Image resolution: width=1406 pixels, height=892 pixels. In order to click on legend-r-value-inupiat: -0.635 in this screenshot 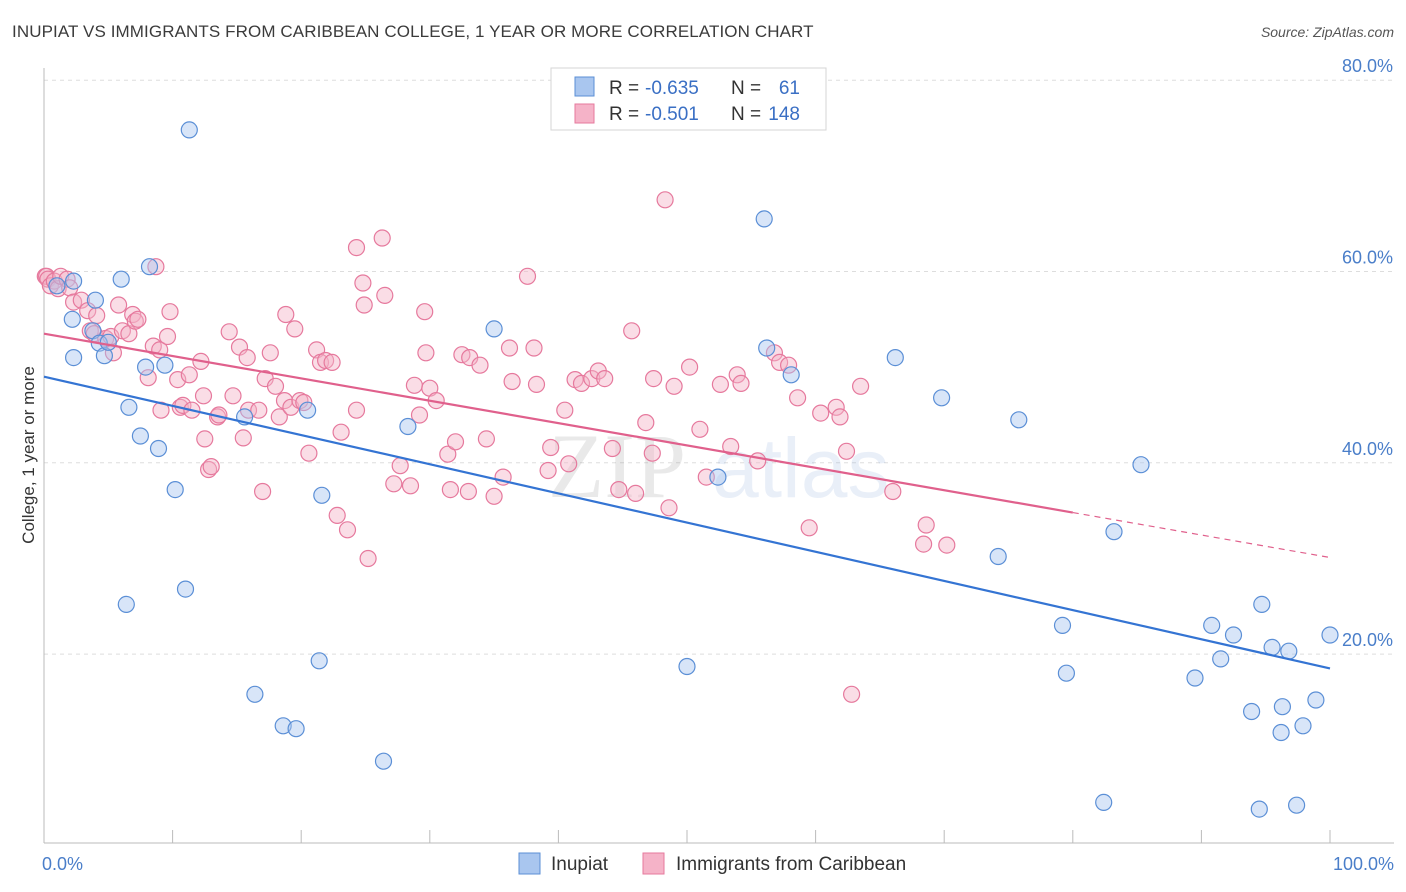, I will do `click(672, 88)`.